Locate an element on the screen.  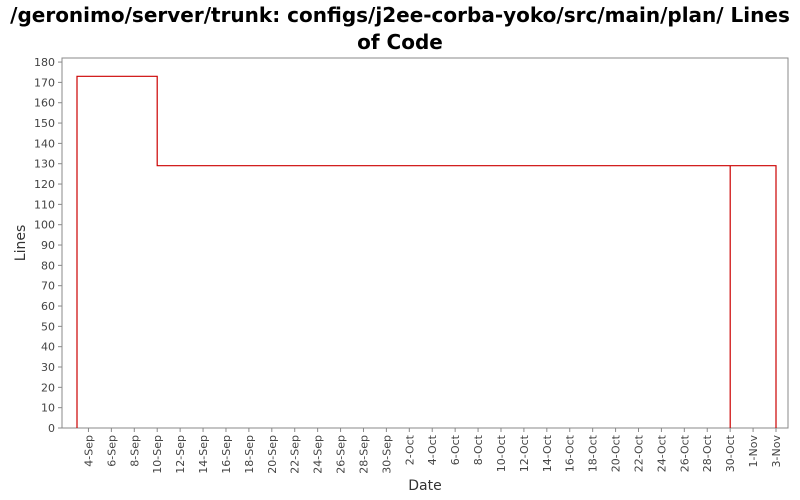
x-tick-label: 16-Oct is located at coordinates (570, 453).